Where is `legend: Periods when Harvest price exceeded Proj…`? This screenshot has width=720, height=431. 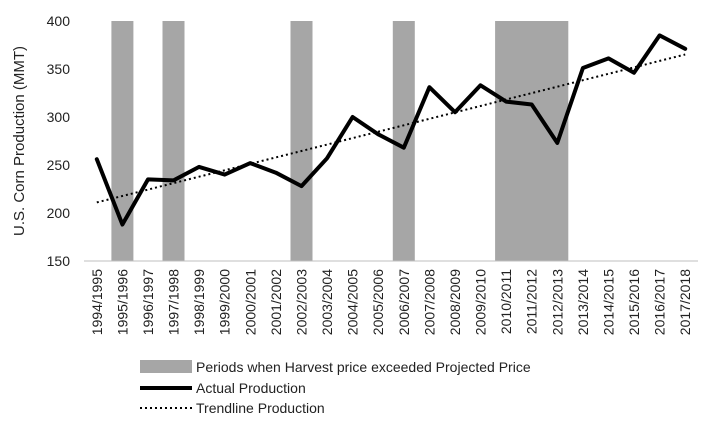 legend: Periods when Harvest price exceeded Proj… is located at coordinates (335, 387).